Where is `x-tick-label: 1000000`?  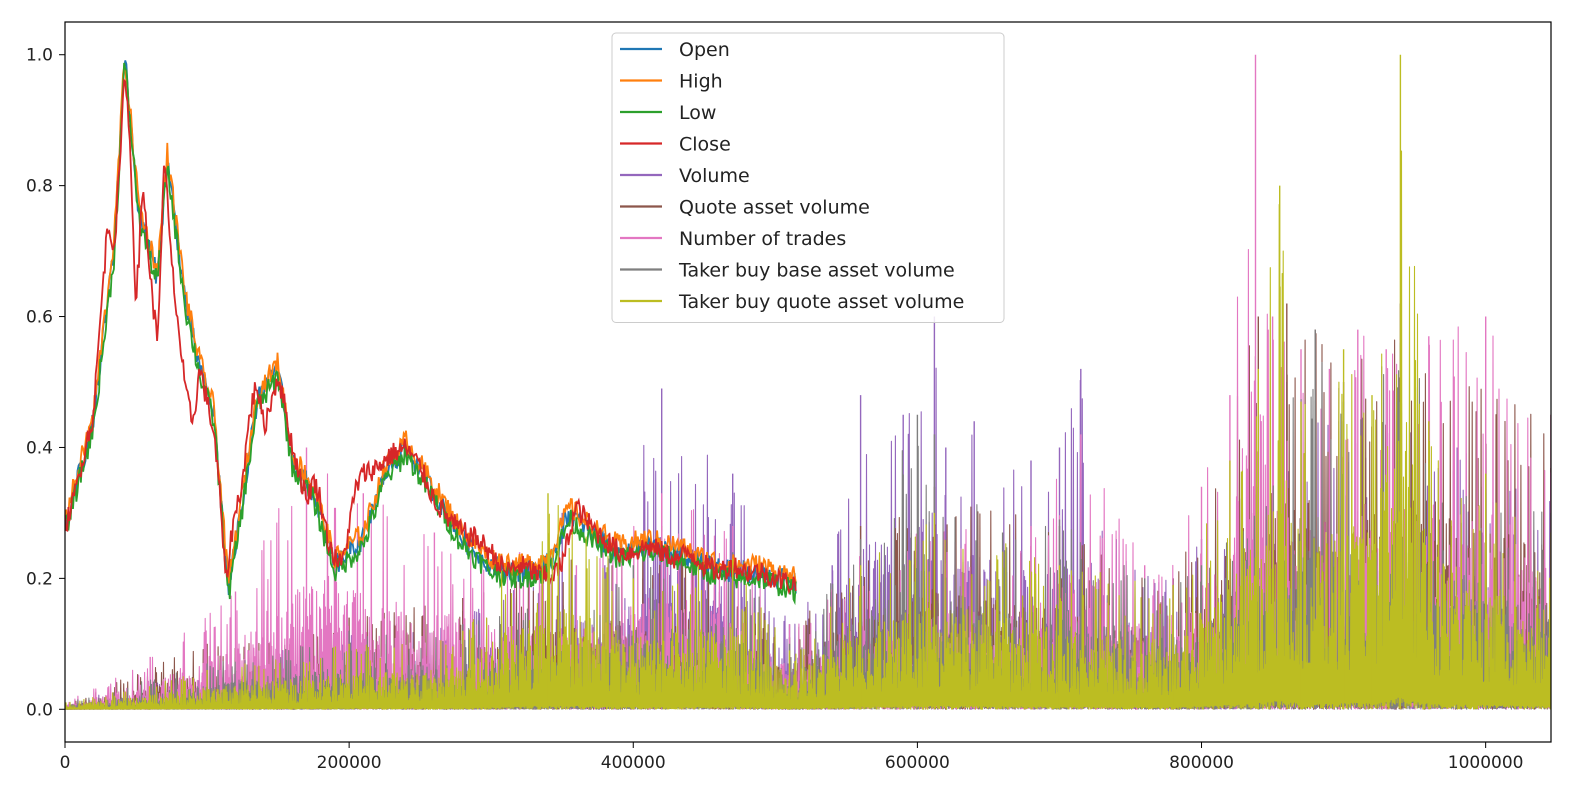 x-tick-label: 1000000 is located at coordinates (1486, 763).